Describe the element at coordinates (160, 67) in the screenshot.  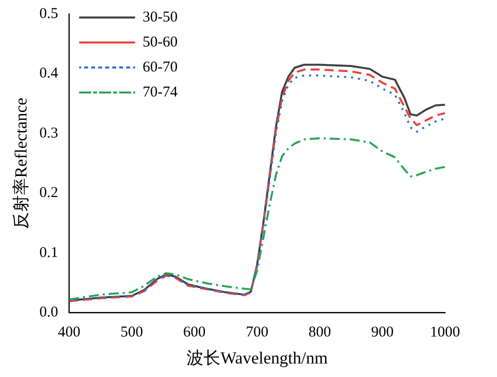
I see `legend-label: 60-70` at that location.